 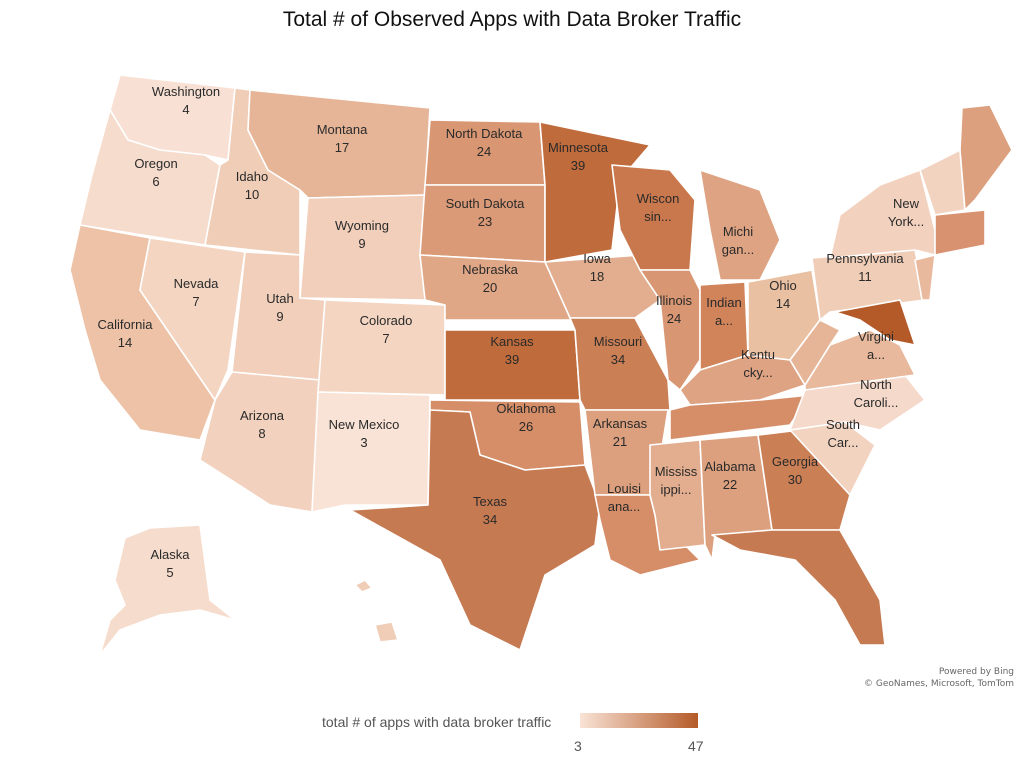 What do you see at coordinates (376, 611) in the screenshot?
I see `state-HI` at bounding box center [376, 611].